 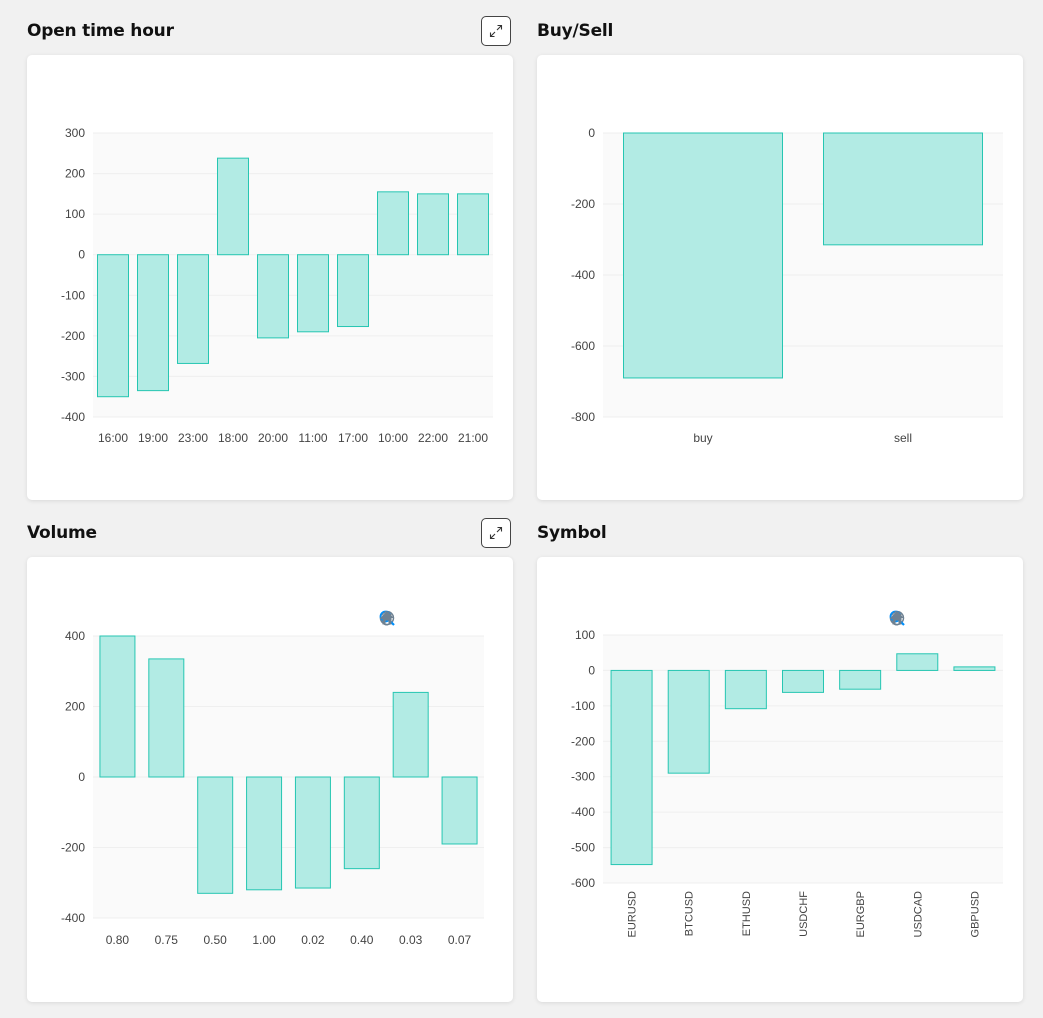 I want to click on y-tick-label: -500, so click(x=583, y=848).